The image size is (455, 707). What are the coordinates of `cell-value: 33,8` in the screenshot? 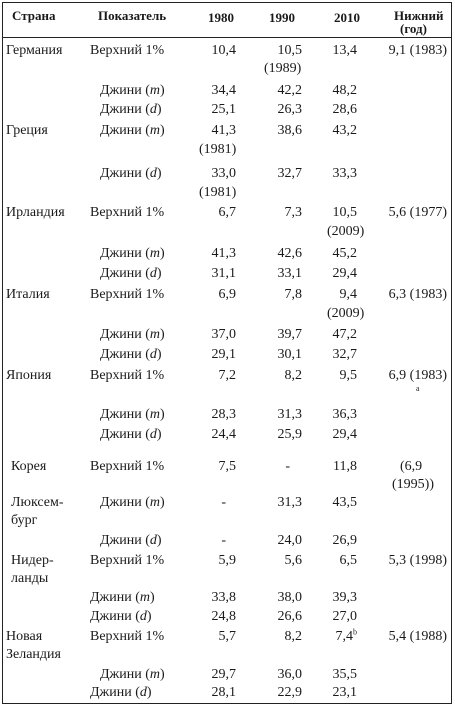 It's located at (224, 597).